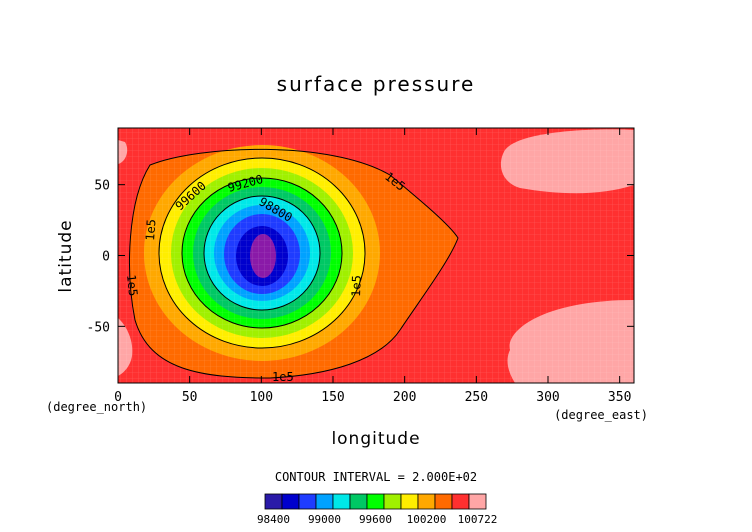 This screenshot has height=532, width=752. I want to click on colorbar-tick-label: 99600, so click(375, 519).